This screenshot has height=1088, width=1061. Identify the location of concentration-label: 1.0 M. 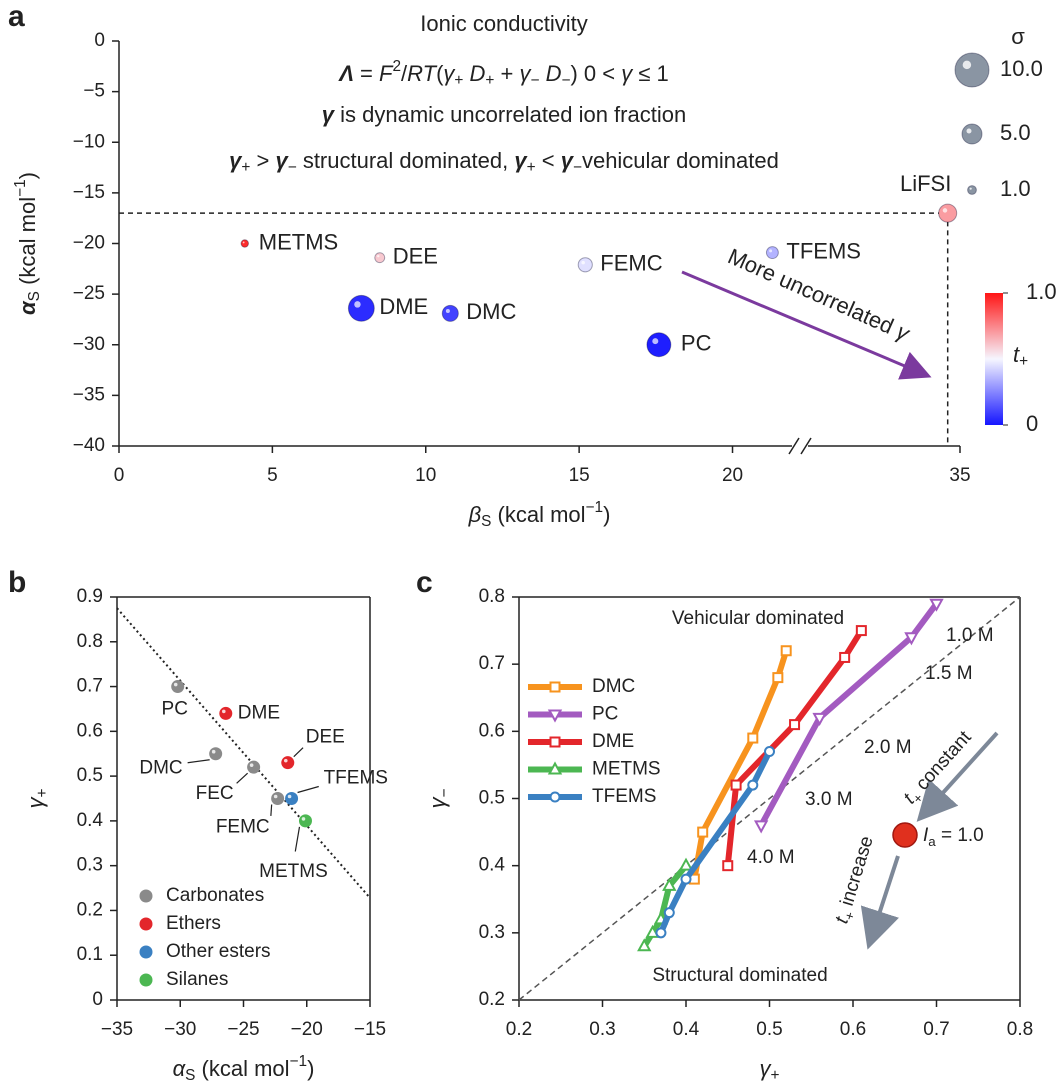
(970, 635).